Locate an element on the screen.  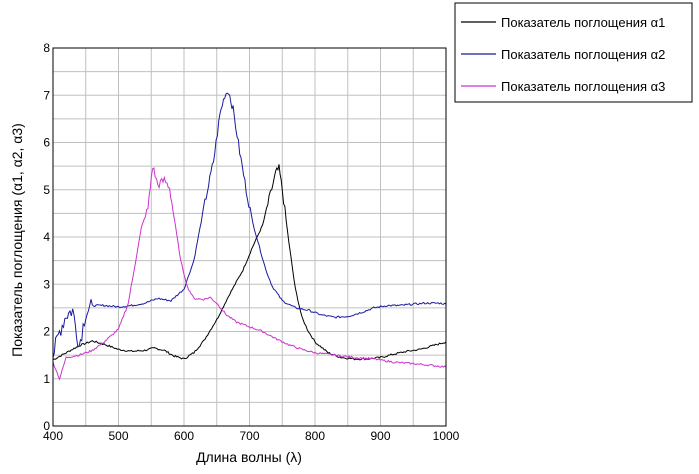
y-tick-label: 0 is located at coordinates (46, 426).